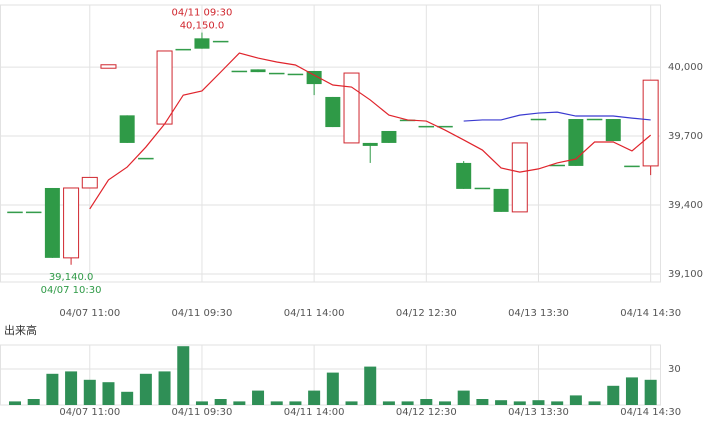 This screenshot has width=705, height=423. What do you see at coordinates (202, 13) in the screenshot?
I see `annotation: 04/11 09:30` at bounding box center [202, 13].